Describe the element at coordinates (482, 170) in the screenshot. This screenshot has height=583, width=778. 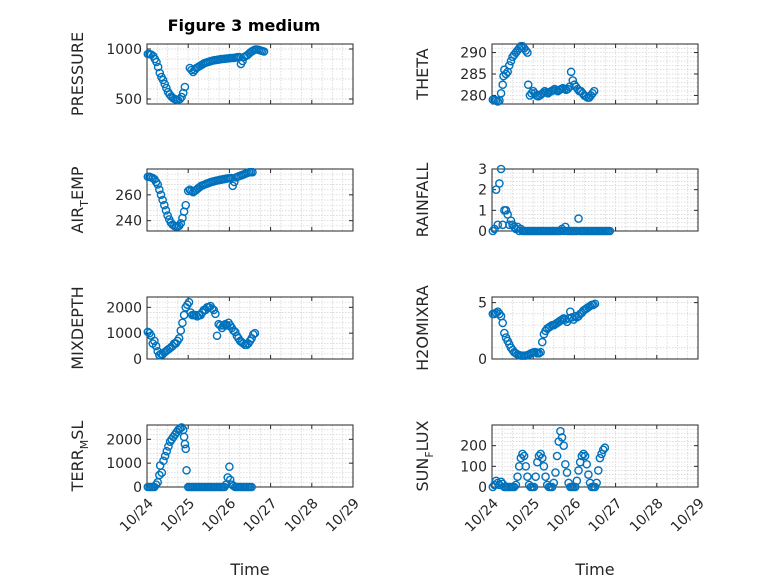
I see `y-tick-label: 3` at that location.